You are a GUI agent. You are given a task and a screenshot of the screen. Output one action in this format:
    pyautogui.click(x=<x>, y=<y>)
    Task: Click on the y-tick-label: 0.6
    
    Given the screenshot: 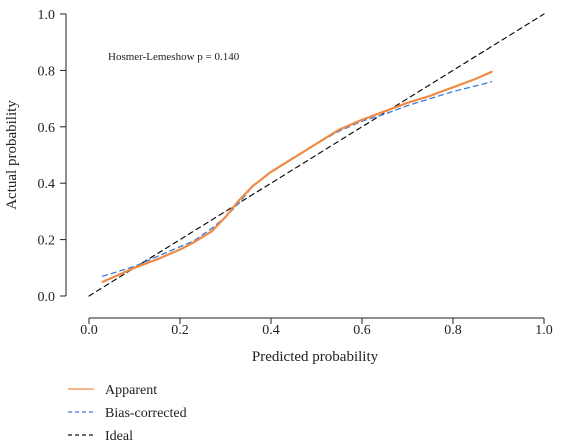 What is the action you would take?
    pyautogui.click(x=47, y=128)
    